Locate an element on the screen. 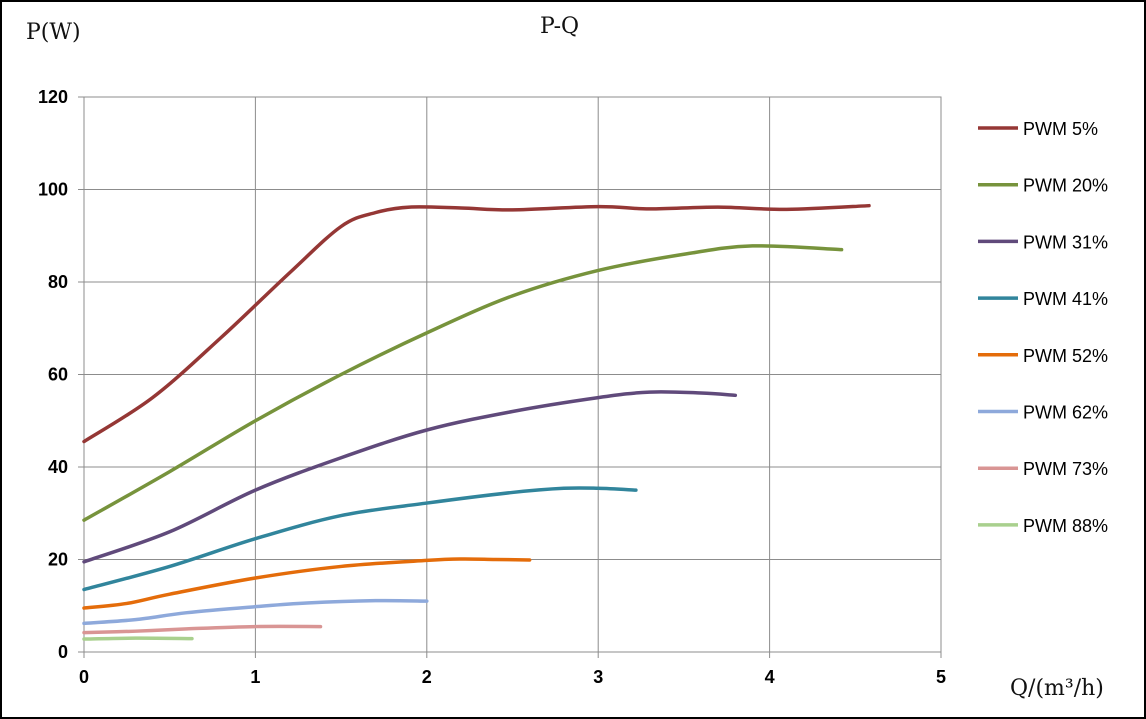 This screenshot has height=719, width=1146. legend-label-5: PWM 62% is located at coordinates (1065, 413).